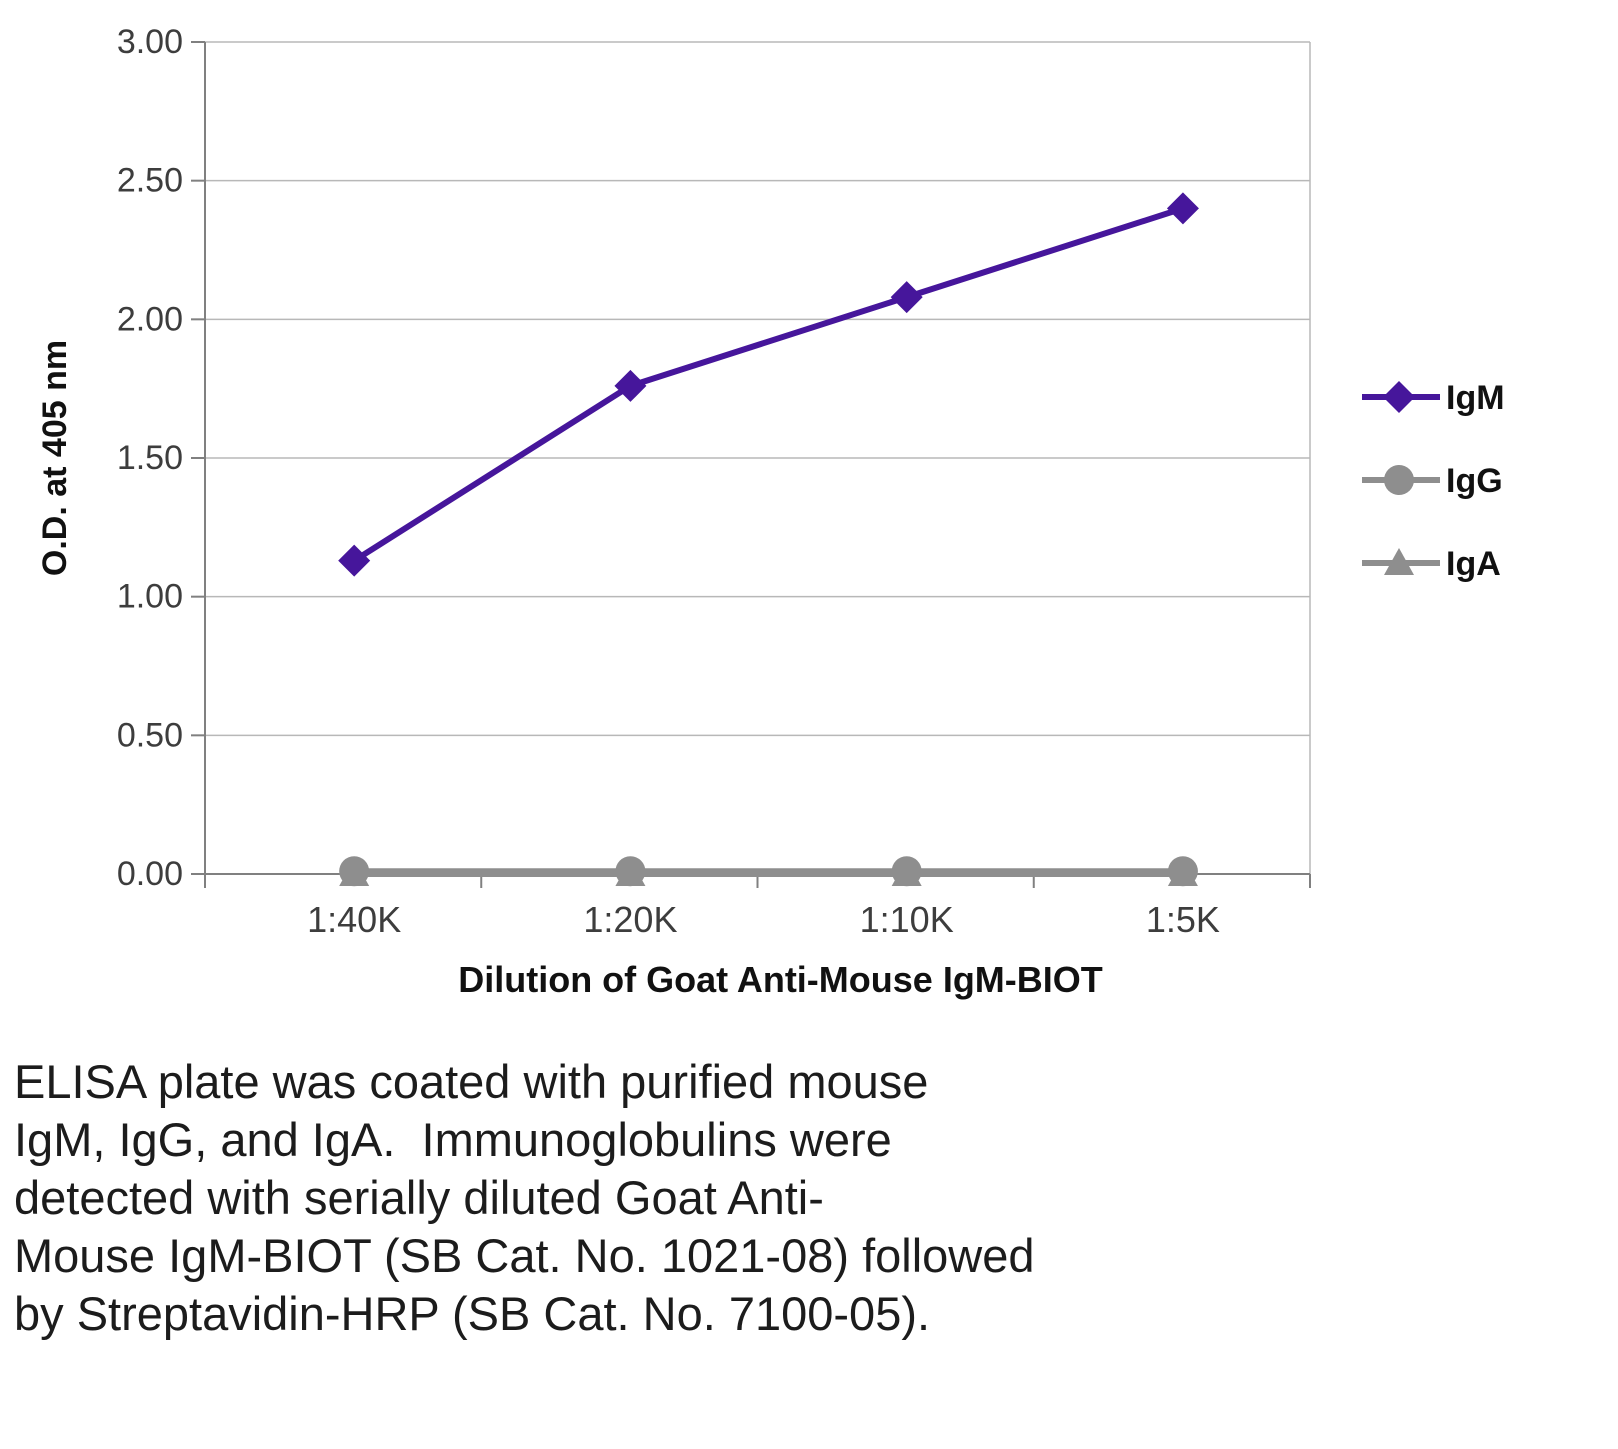  Describe the element at coordinates (1475, 398) in the screenshot. I see `legend-label-IgM: IgM` at that location.